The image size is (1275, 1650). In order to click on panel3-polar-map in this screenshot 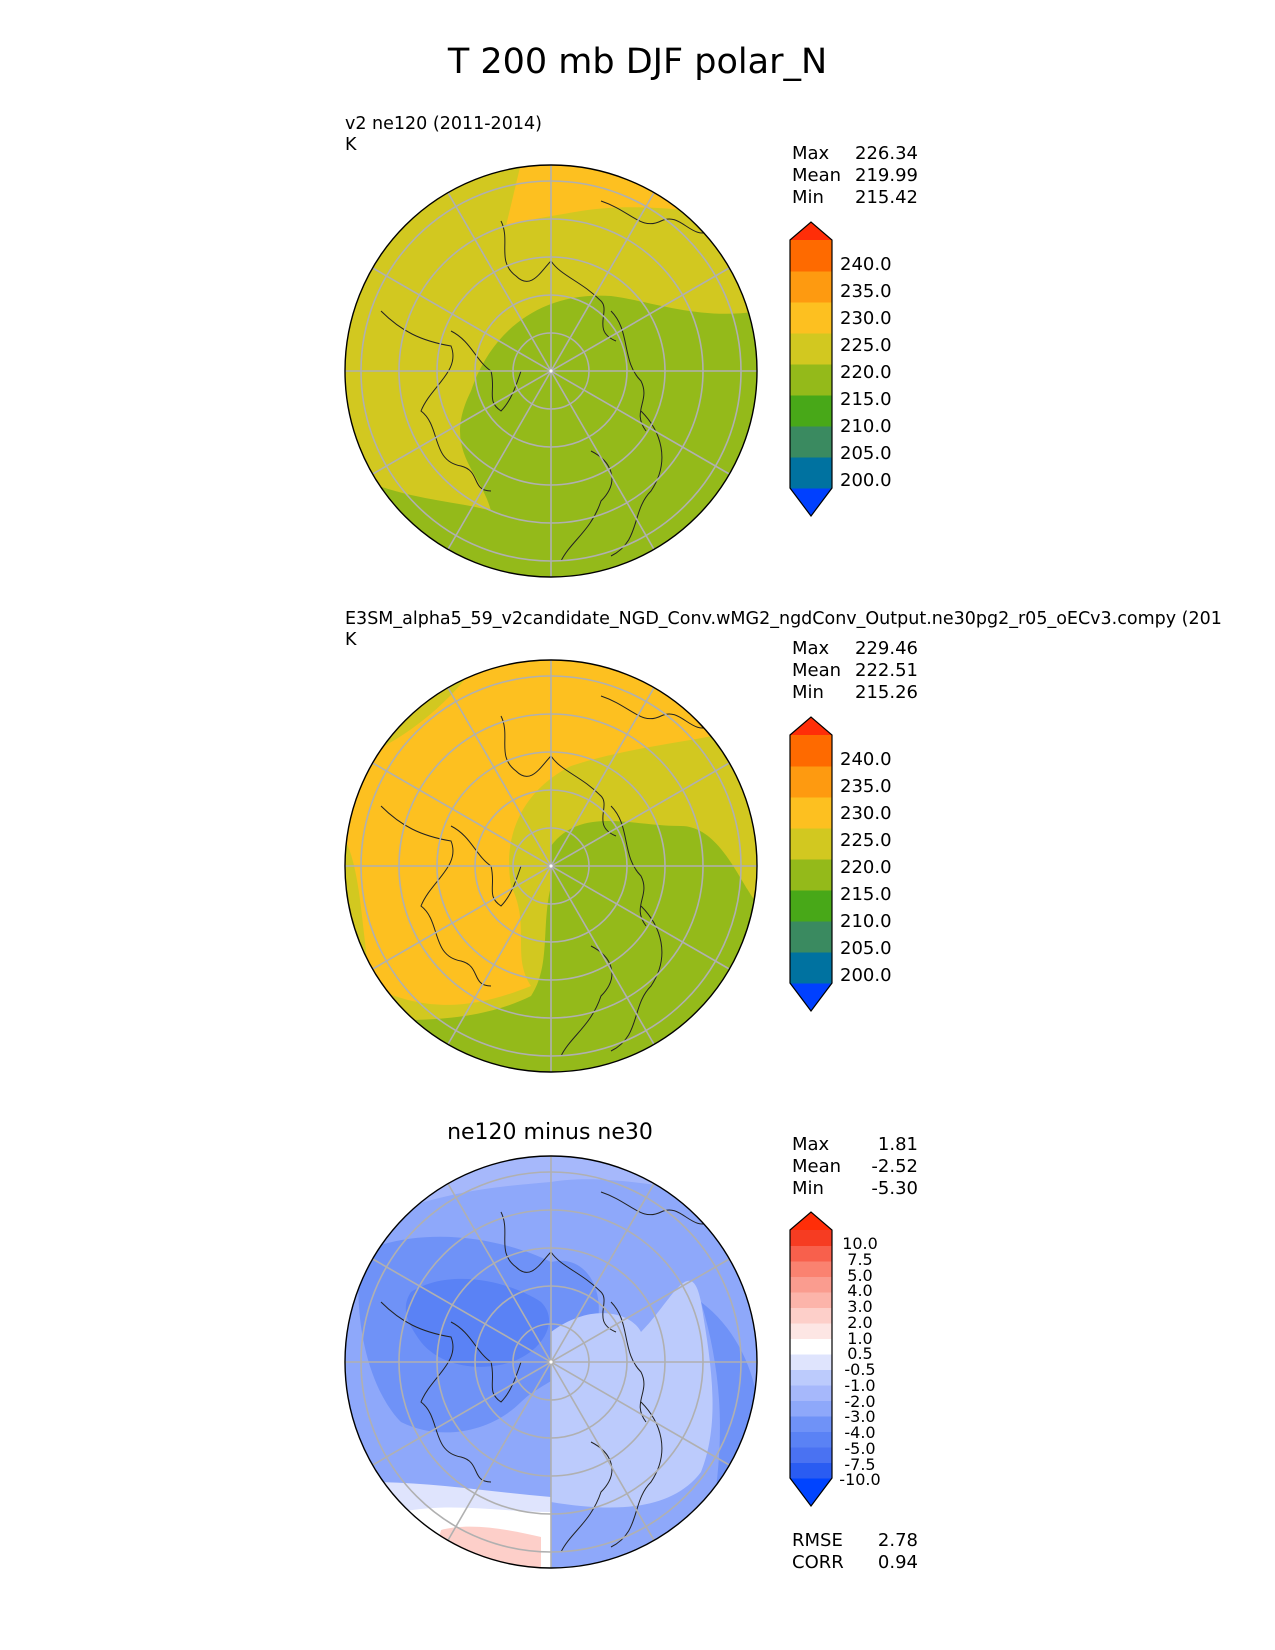, I will do `click(551, 1362)`.